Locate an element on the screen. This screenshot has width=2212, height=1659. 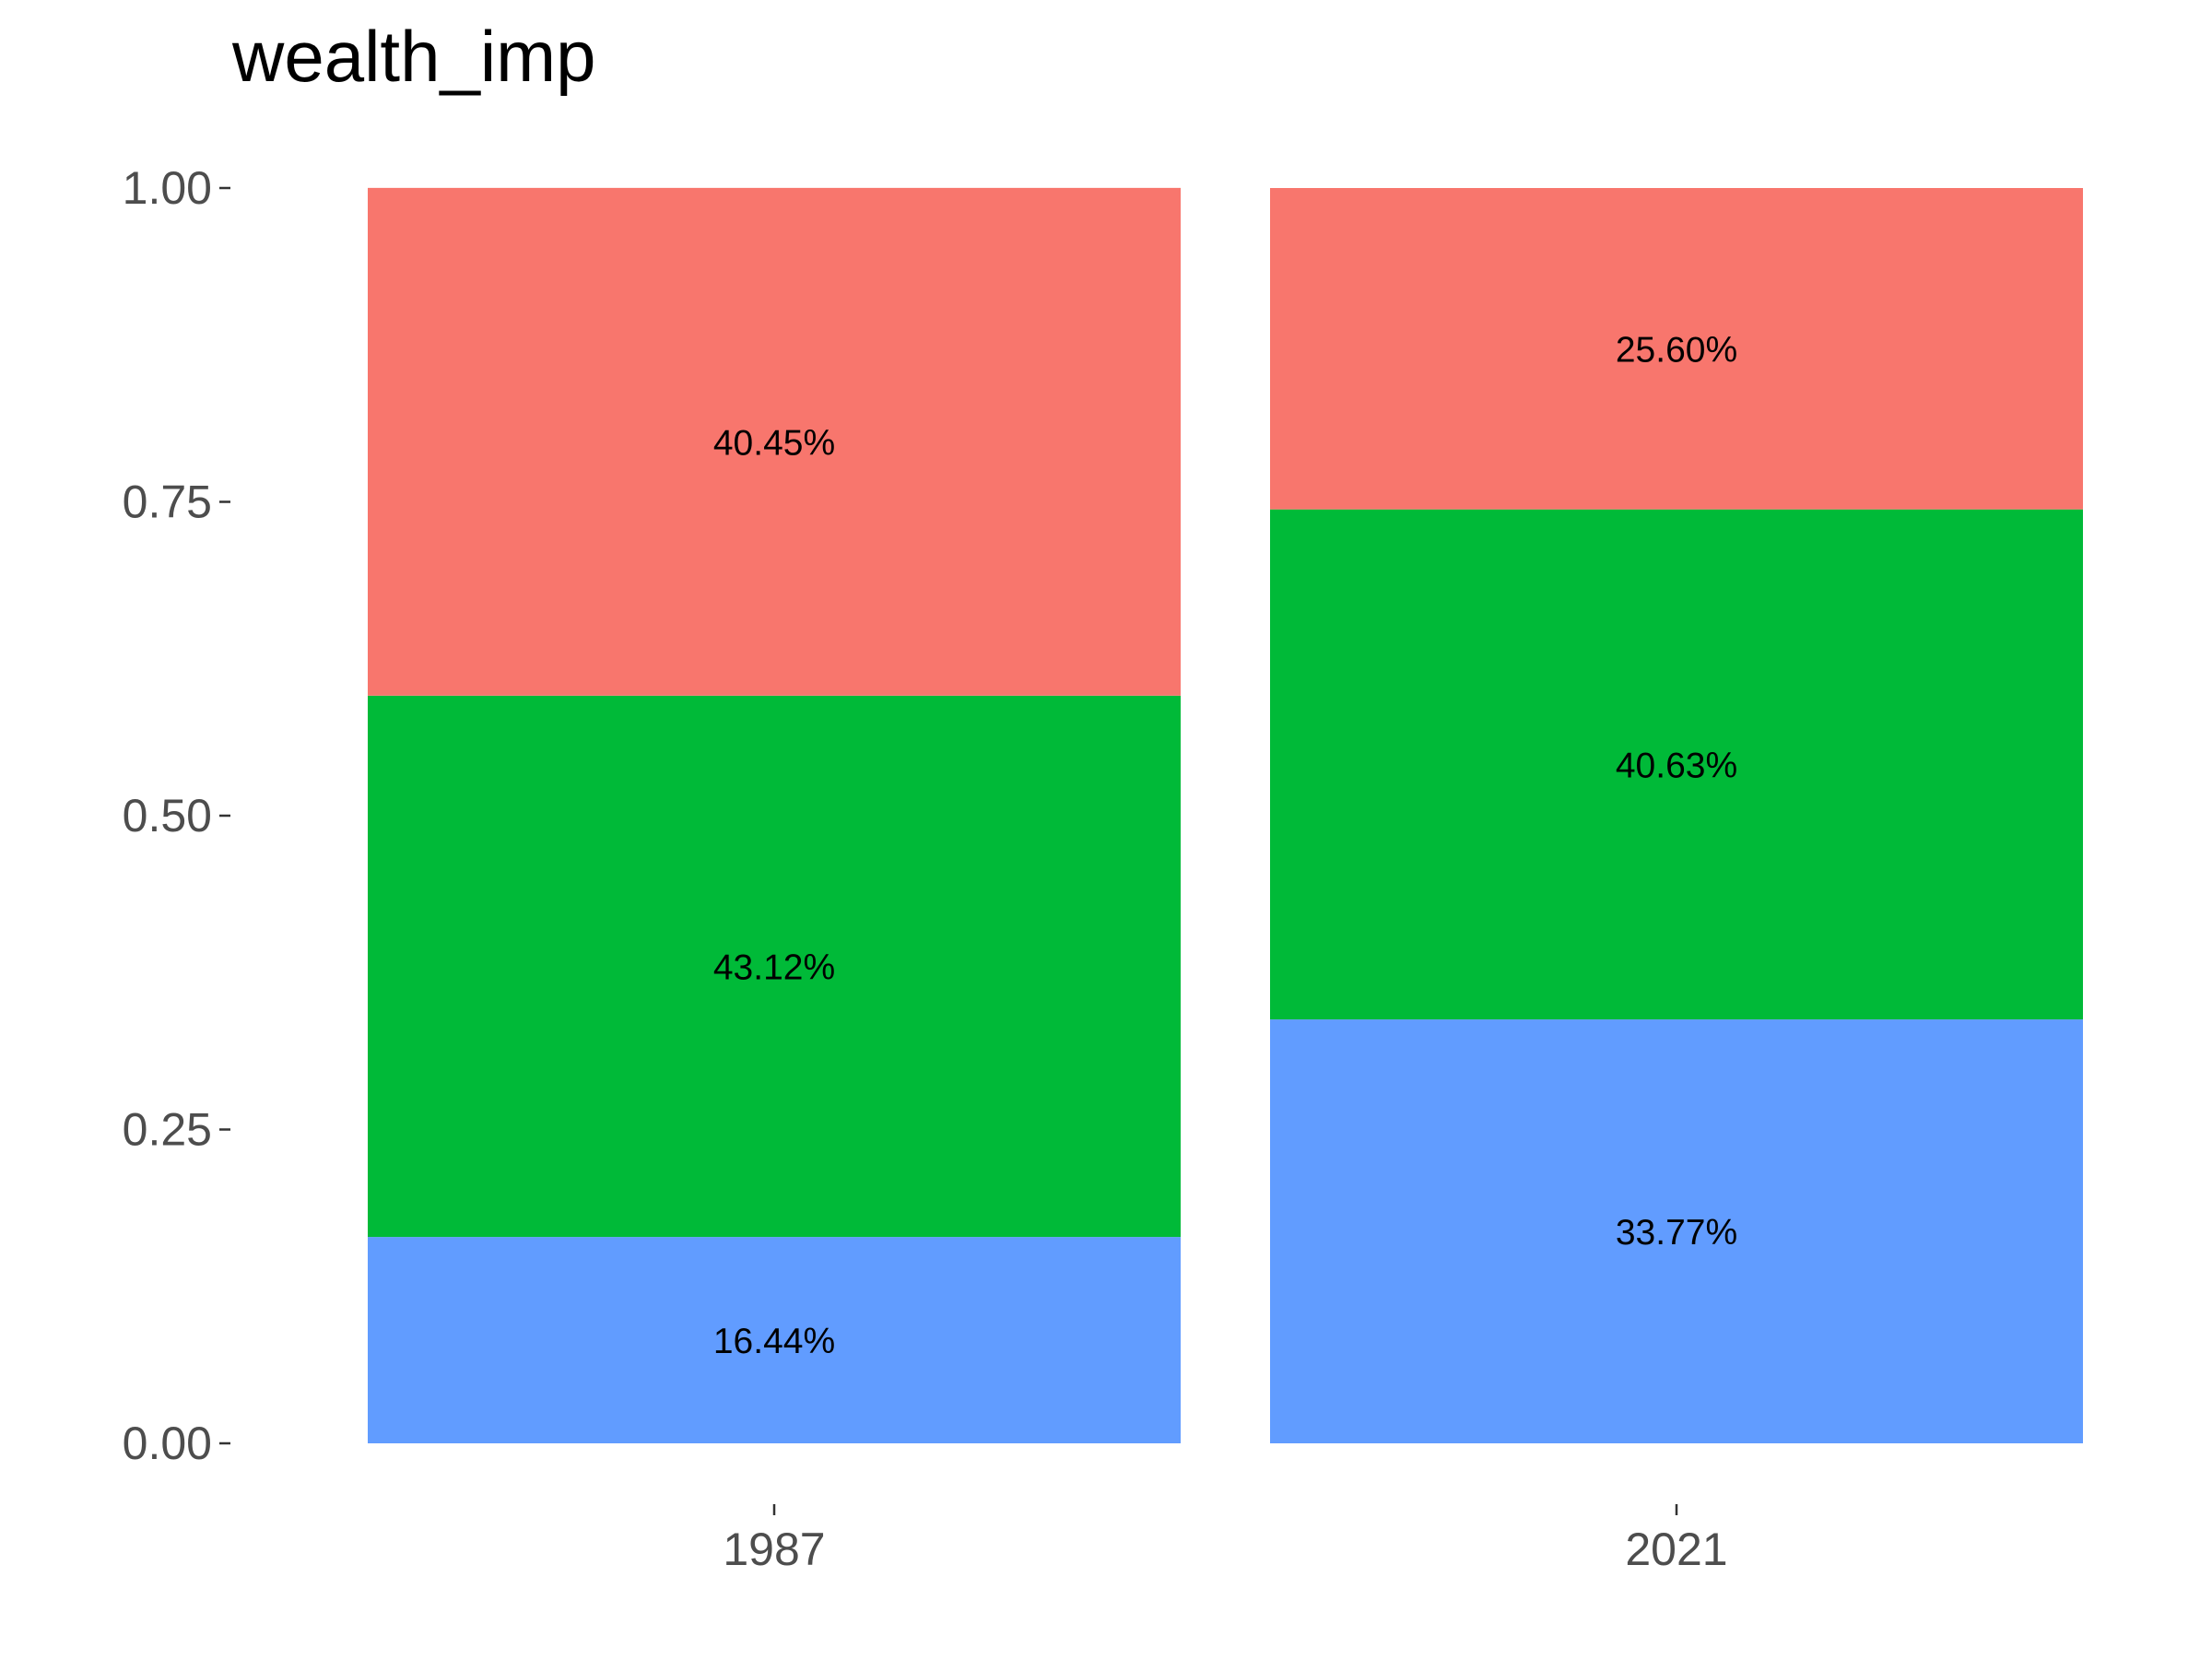
x-tick-label: 2021 is located at coordinates (1676, 1549).